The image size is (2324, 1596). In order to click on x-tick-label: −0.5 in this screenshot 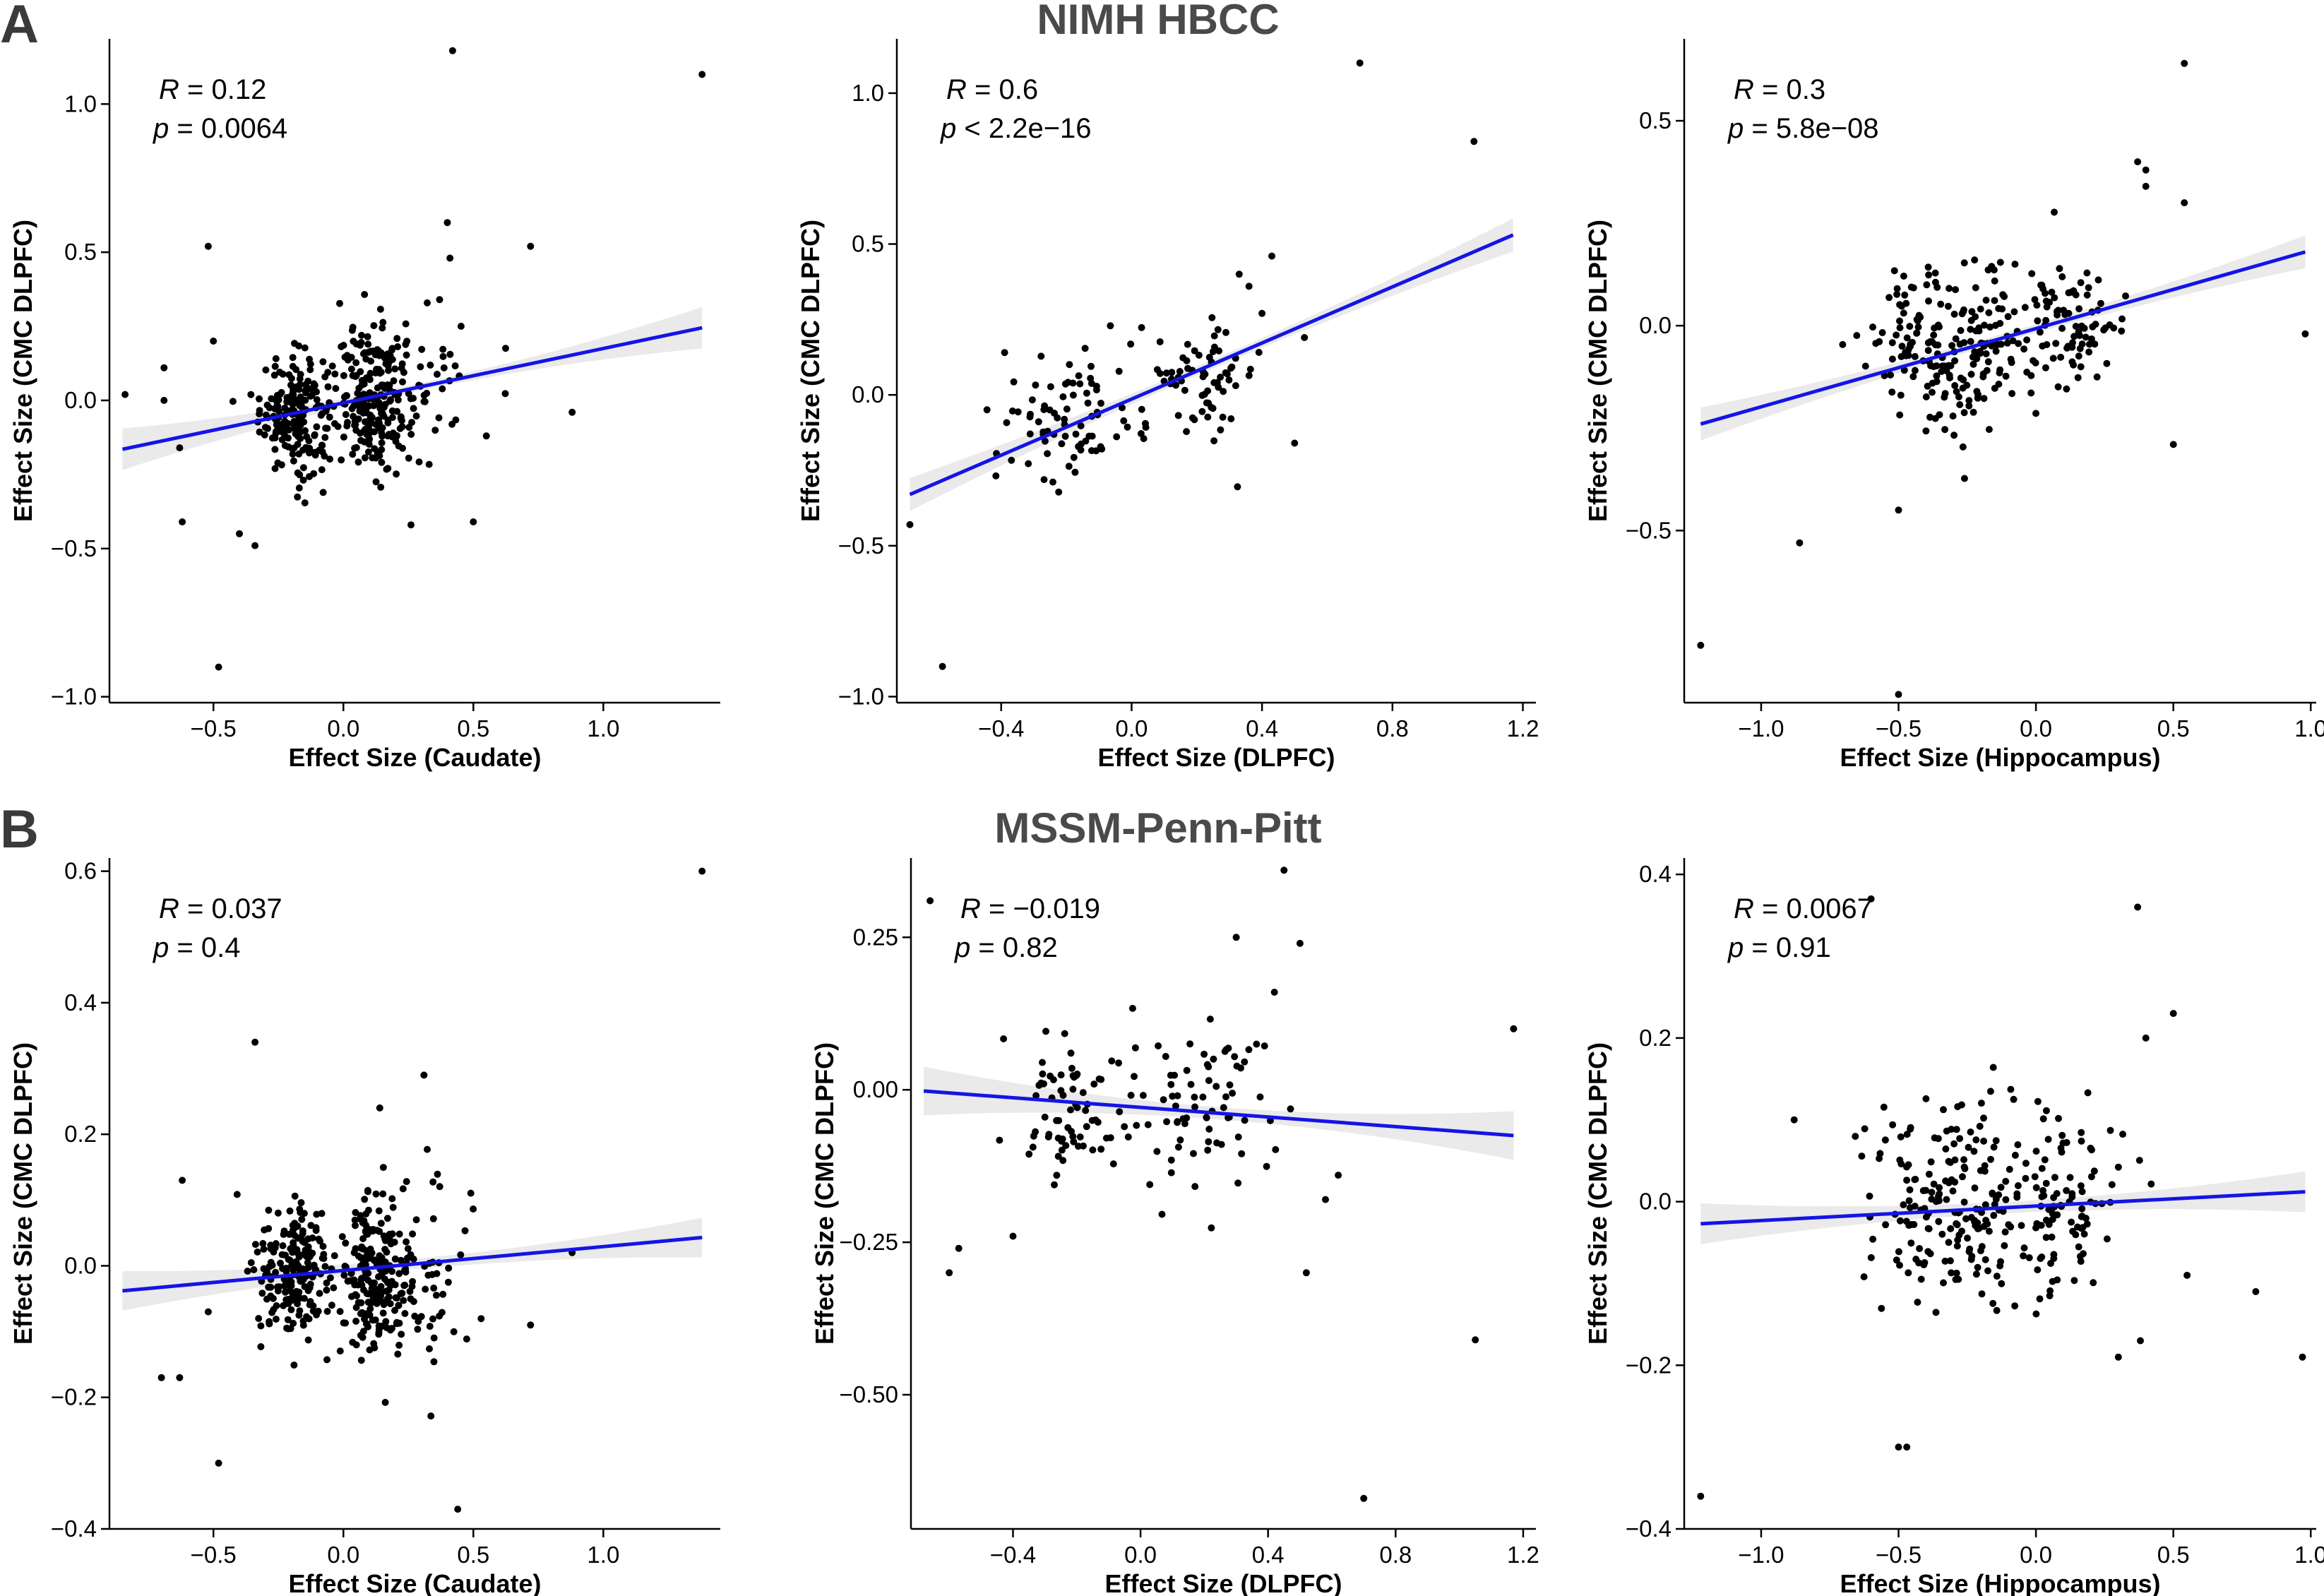, I will do `click(1898, 1555)`.